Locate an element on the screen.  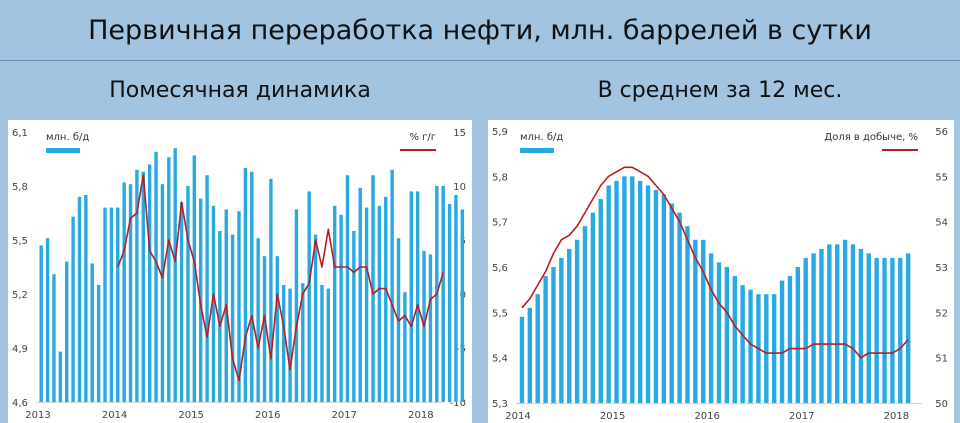
y-left-tick-label: 5,2 is located at coordinates (20, 295).